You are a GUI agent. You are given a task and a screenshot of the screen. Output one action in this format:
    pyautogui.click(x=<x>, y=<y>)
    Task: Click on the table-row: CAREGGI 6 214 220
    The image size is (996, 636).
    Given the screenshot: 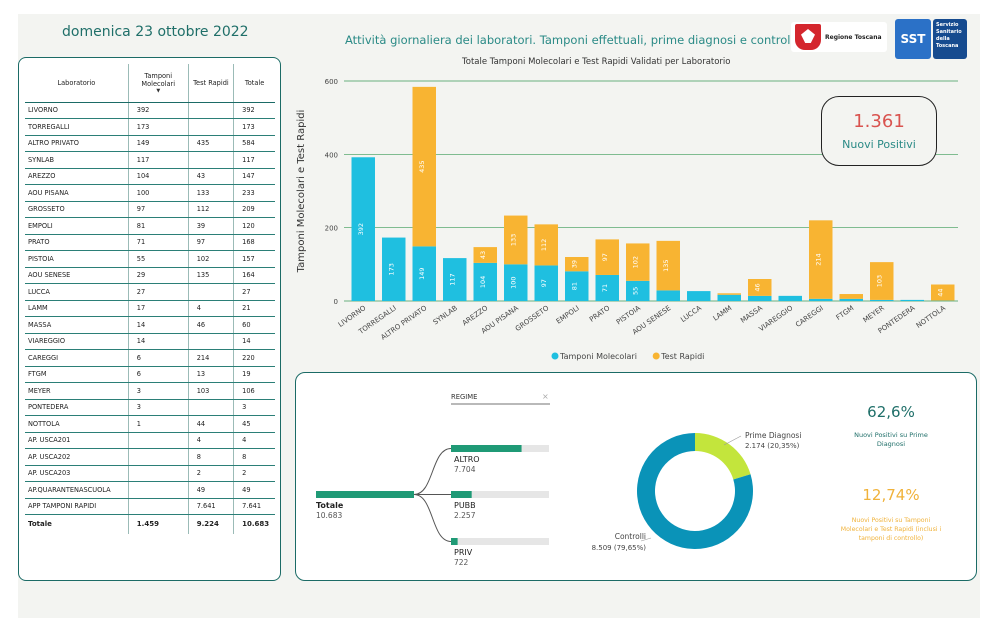 What is the action you would take?
    pyautogui.click(x=150, y=358)
    